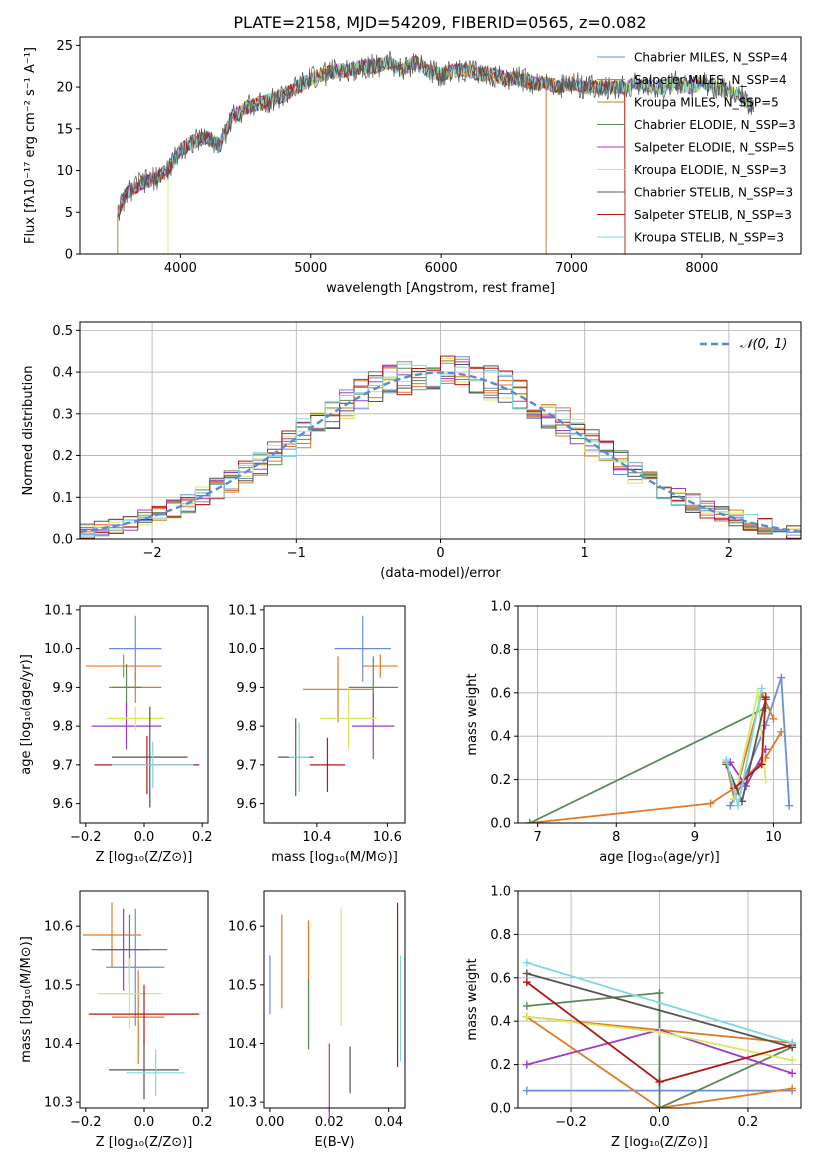 The image size is (819, 1170). I want to click on x-tick-label: 10, so click(773, 837).